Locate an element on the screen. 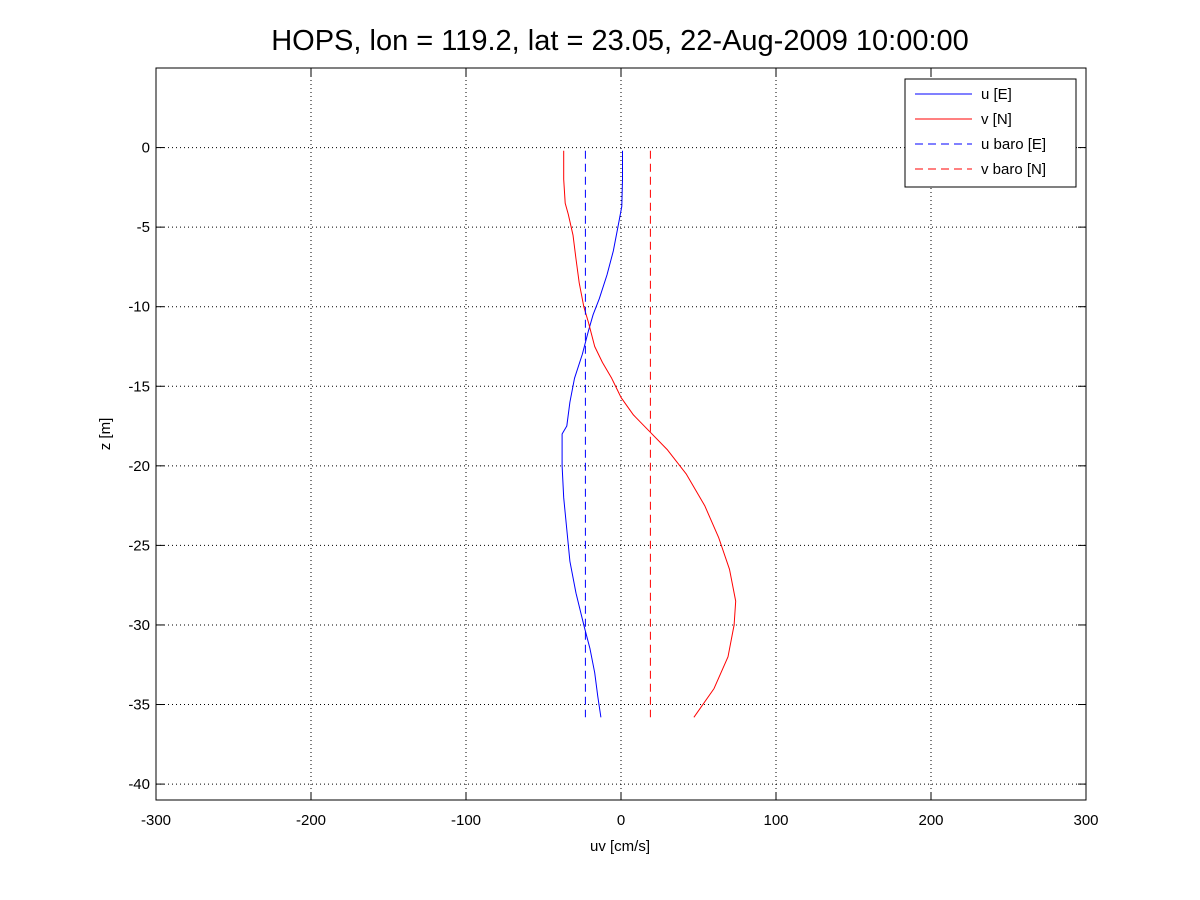 The height and width of the screenshot is (900, 1200). x-tick-label: -200 is located at coordinates (311, 820).